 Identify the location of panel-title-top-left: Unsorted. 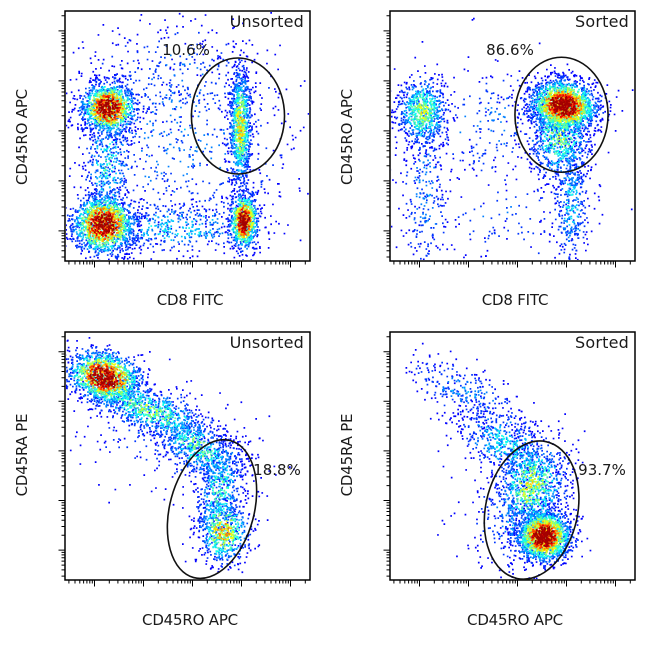
(266, 21).